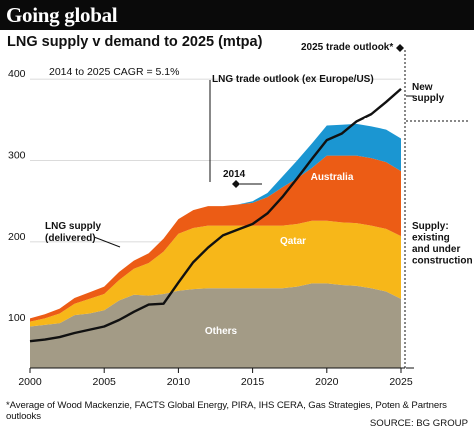  Describe the element at coordinates (400, 48) in the screenshot. I see `diamond-2025-icon` at that location.